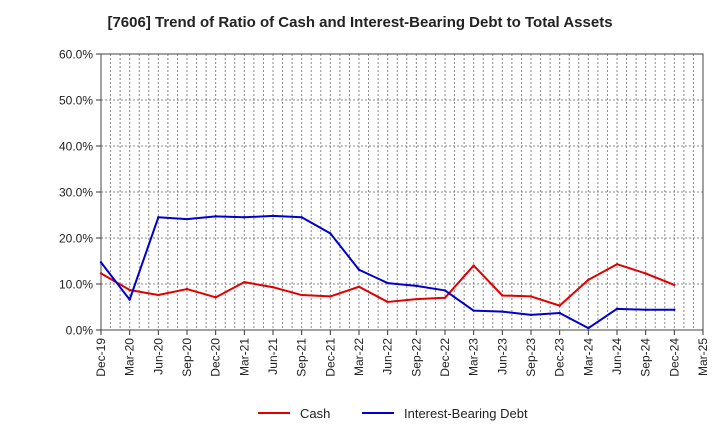  I want to click on x-tick-label: Sep-24, so click(646, 357).